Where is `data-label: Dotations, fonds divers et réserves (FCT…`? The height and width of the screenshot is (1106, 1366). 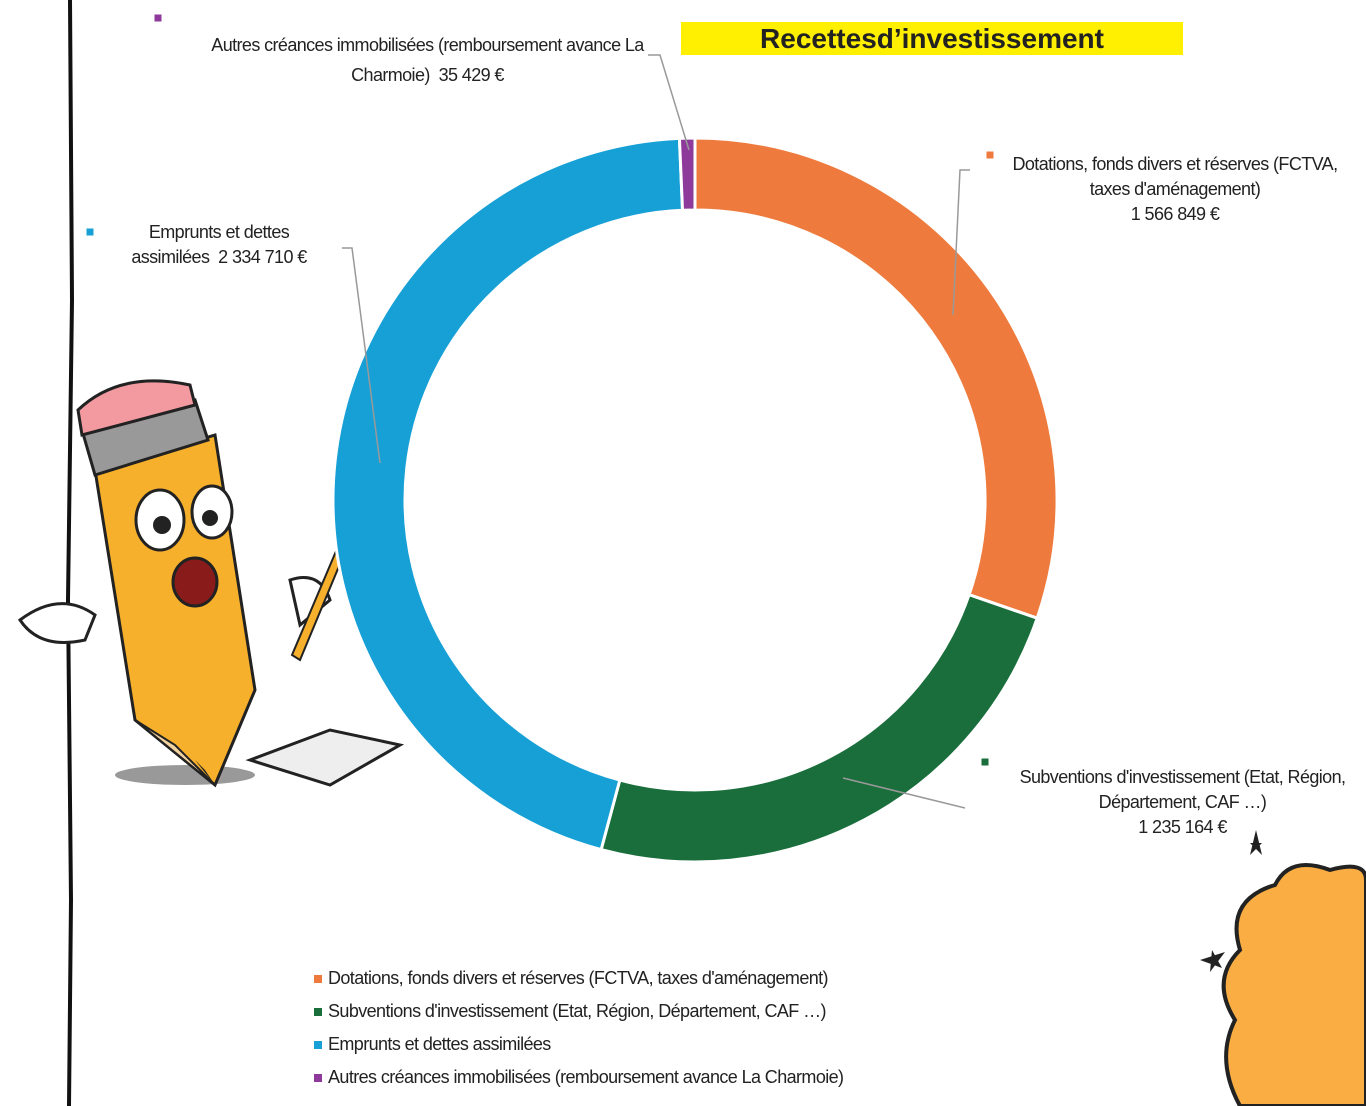 data-label: Dotations, fonds divers et réserves (FCT… is located at coordinates (1175, 189).